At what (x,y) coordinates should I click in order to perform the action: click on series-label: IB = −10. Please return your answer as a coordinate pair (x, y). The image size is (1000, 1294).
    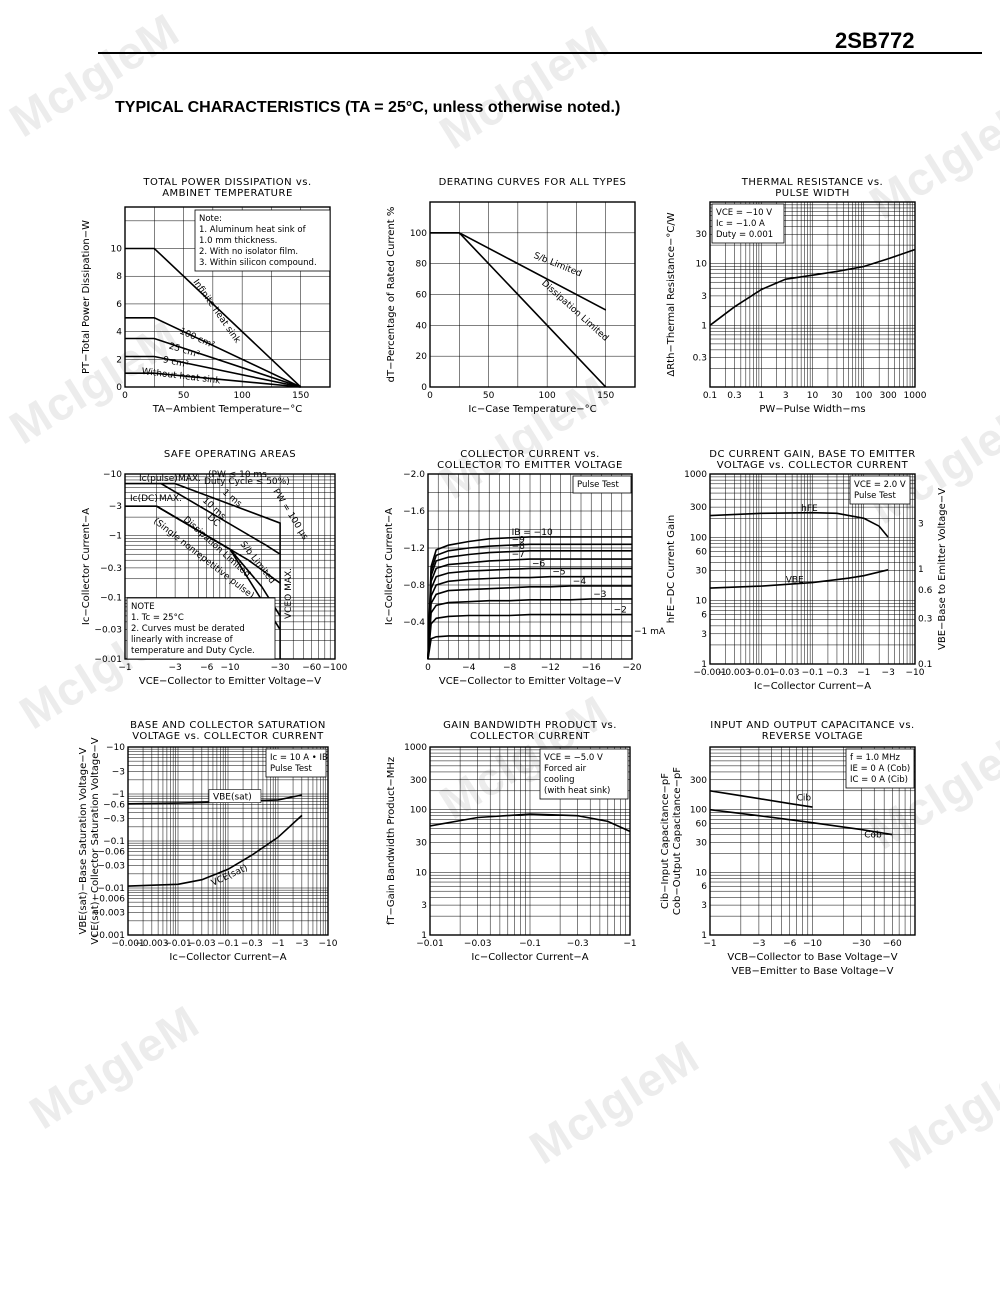
    Looking at the image, I should click on (532, 533).